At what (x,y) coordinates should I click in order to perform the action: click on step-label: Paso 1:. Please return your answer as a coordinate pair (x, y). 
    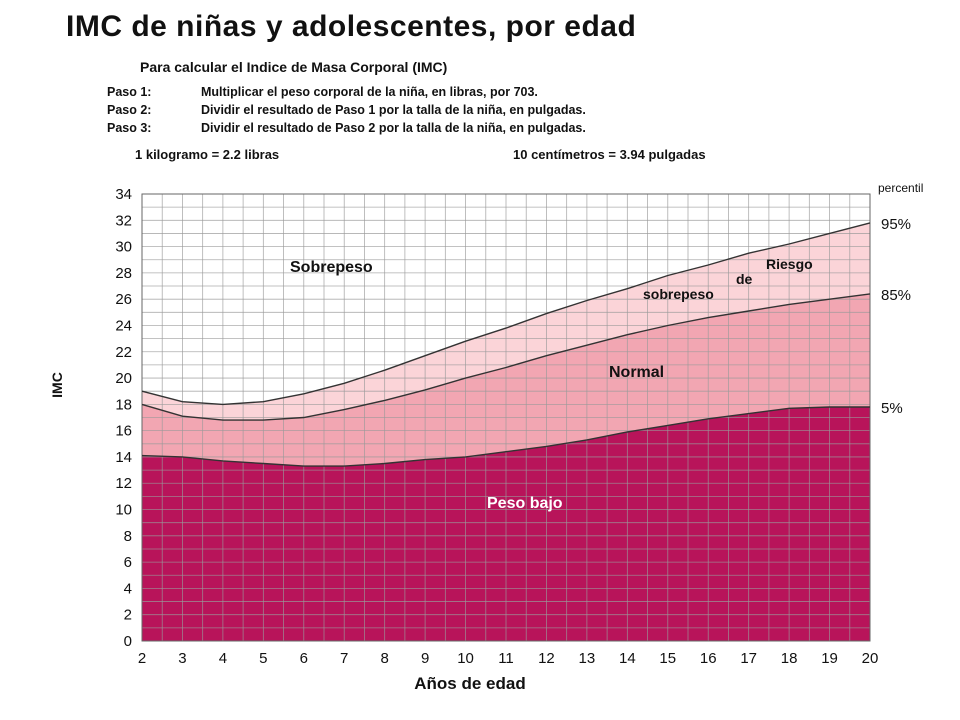
    Looking at the image, I should click on (129, 92).